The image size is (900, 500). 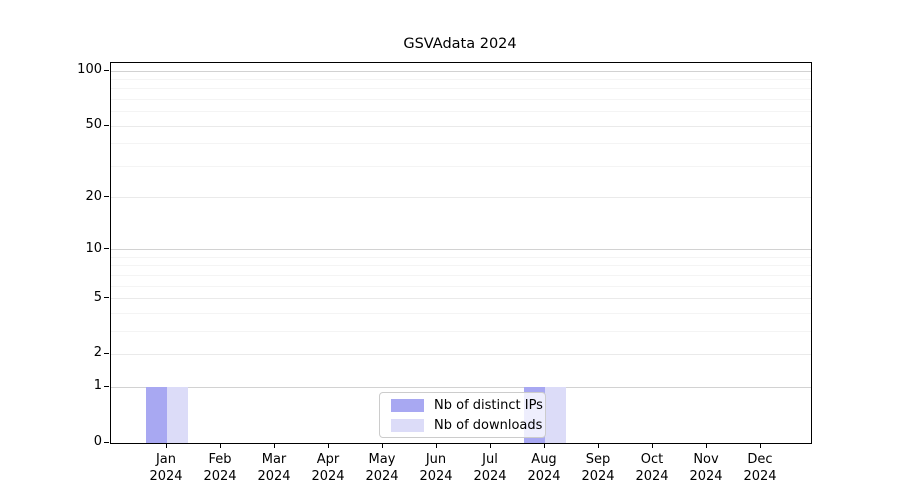 I want to click on x-tick-label: Jul 2024, so click(x=490, y=468).